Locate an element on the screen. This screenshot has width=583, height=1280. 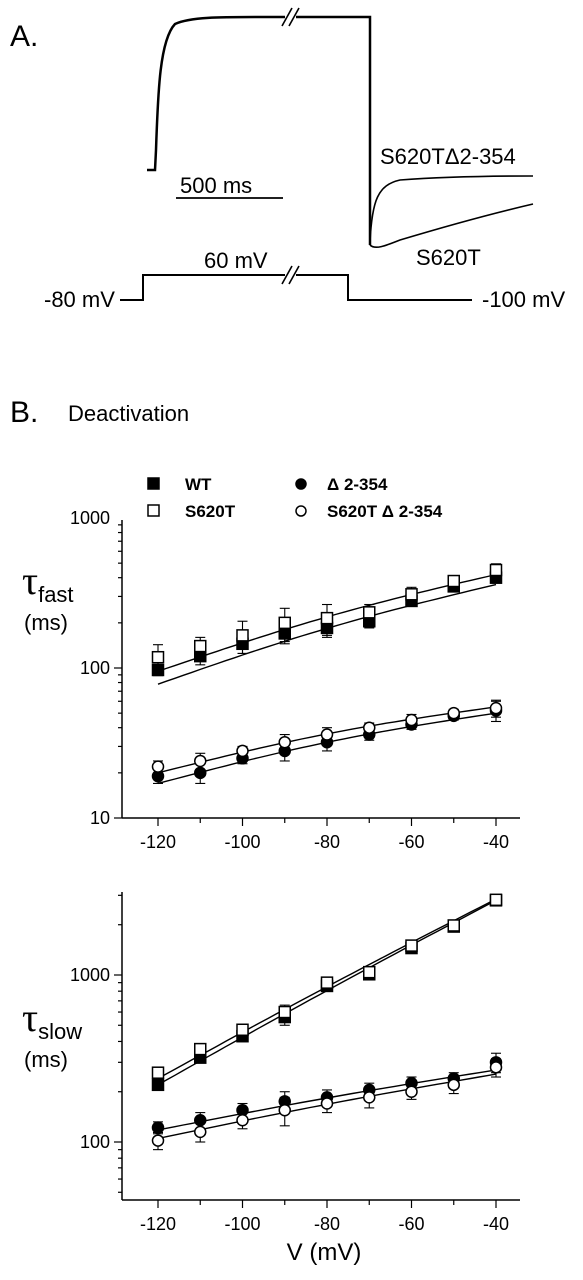
panel-b-title: Deactivation is located at coordinates (128, 413).